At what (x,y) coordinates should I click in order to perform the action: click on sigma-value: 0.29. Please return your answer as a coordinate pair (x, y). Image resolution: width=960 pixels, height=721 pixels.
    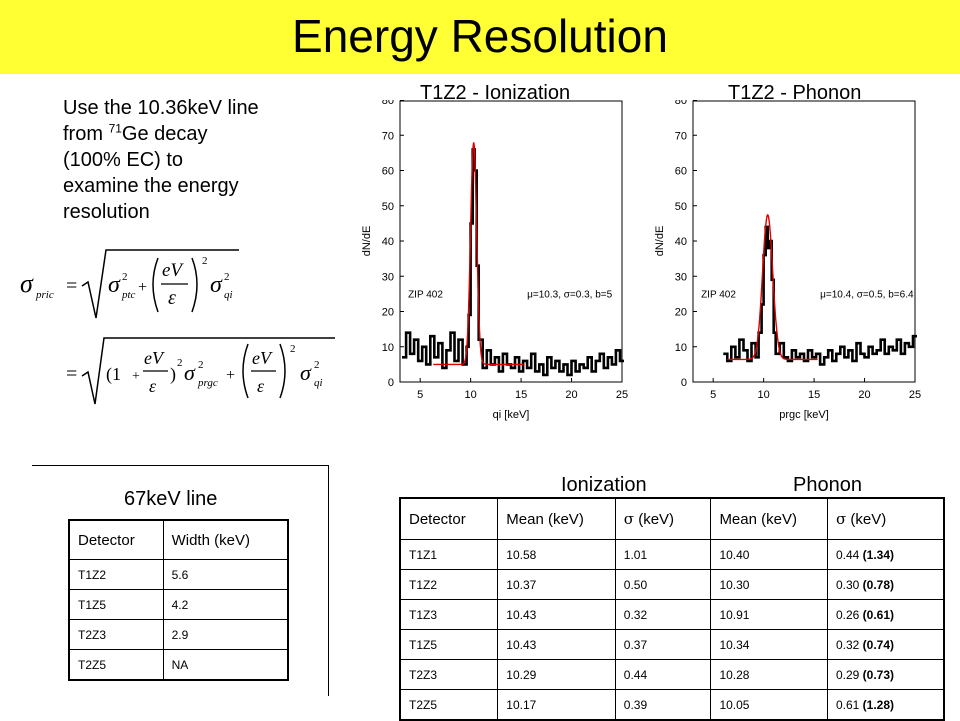
    Looking at the image, I should click on (847, 674).